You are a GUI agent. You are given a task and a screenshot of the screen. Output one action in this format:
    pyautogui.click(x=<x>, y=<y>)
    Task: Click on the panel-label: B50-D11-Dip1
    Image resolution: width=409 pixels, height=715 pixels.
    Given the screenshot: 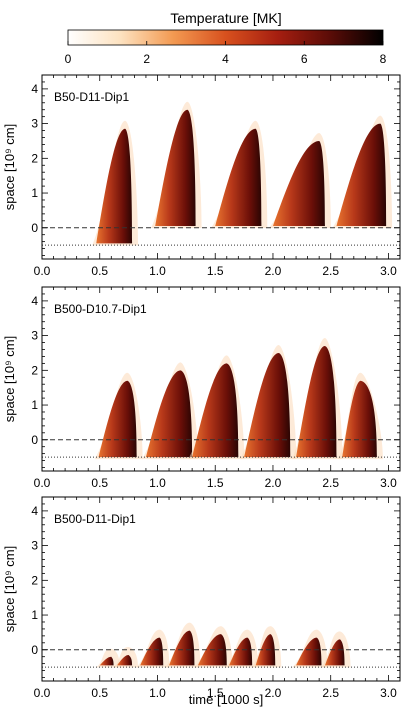 What is the action you would take?
    pyautogui.click(x=91, y=97)
    